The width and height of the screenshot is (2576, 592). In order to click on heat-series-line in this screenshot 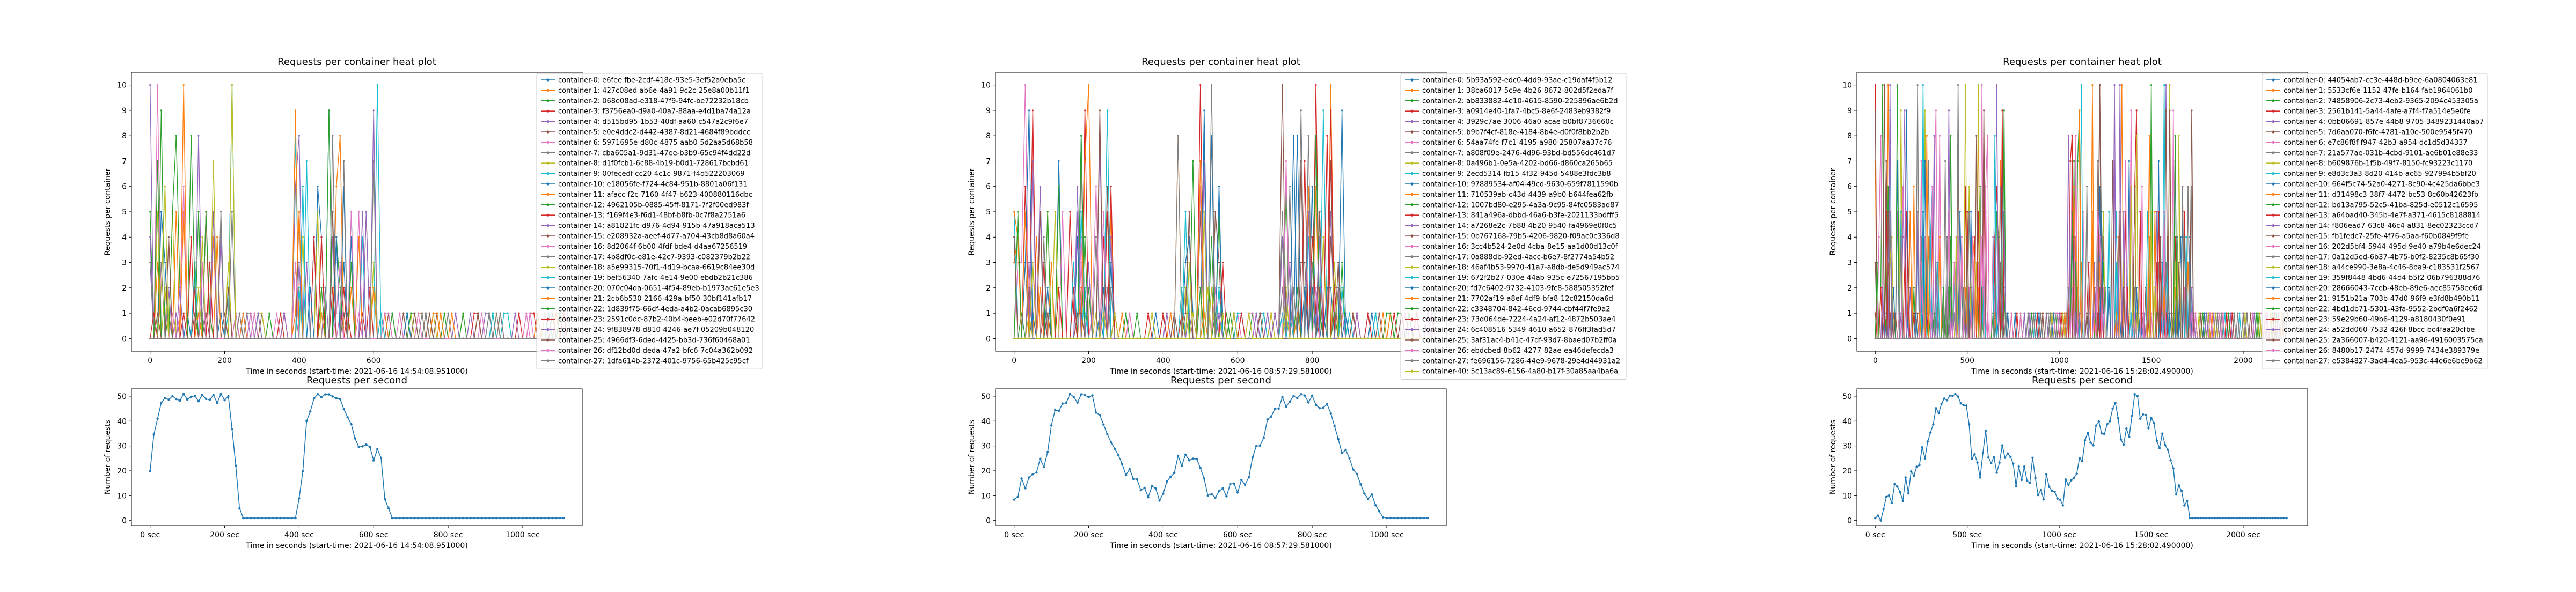, I will do `click(1225, 275)`.